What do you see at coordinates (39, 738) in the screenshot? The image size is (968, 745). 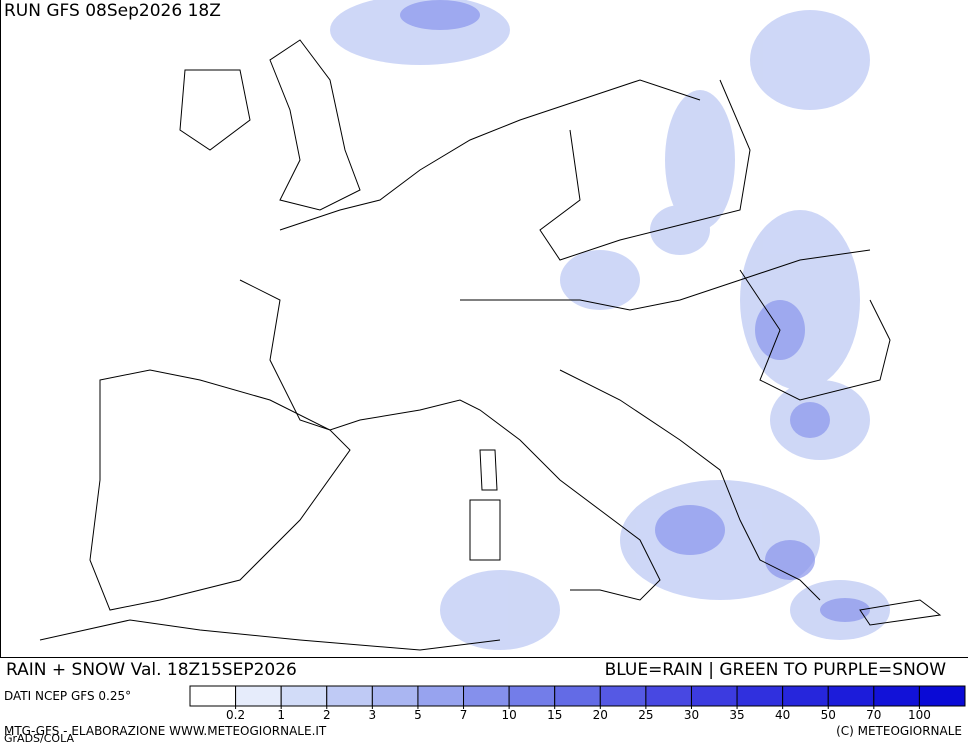 I see `footer-credit: GrADS/COLA` at bounding box center [39, 738].